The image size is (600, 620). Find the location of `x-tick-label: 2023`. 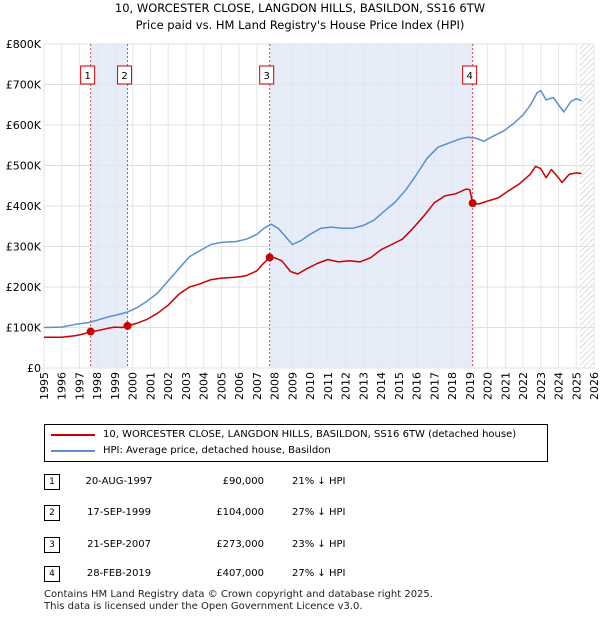

x-tick-label: 2023 is located at coordinates (541, 386).